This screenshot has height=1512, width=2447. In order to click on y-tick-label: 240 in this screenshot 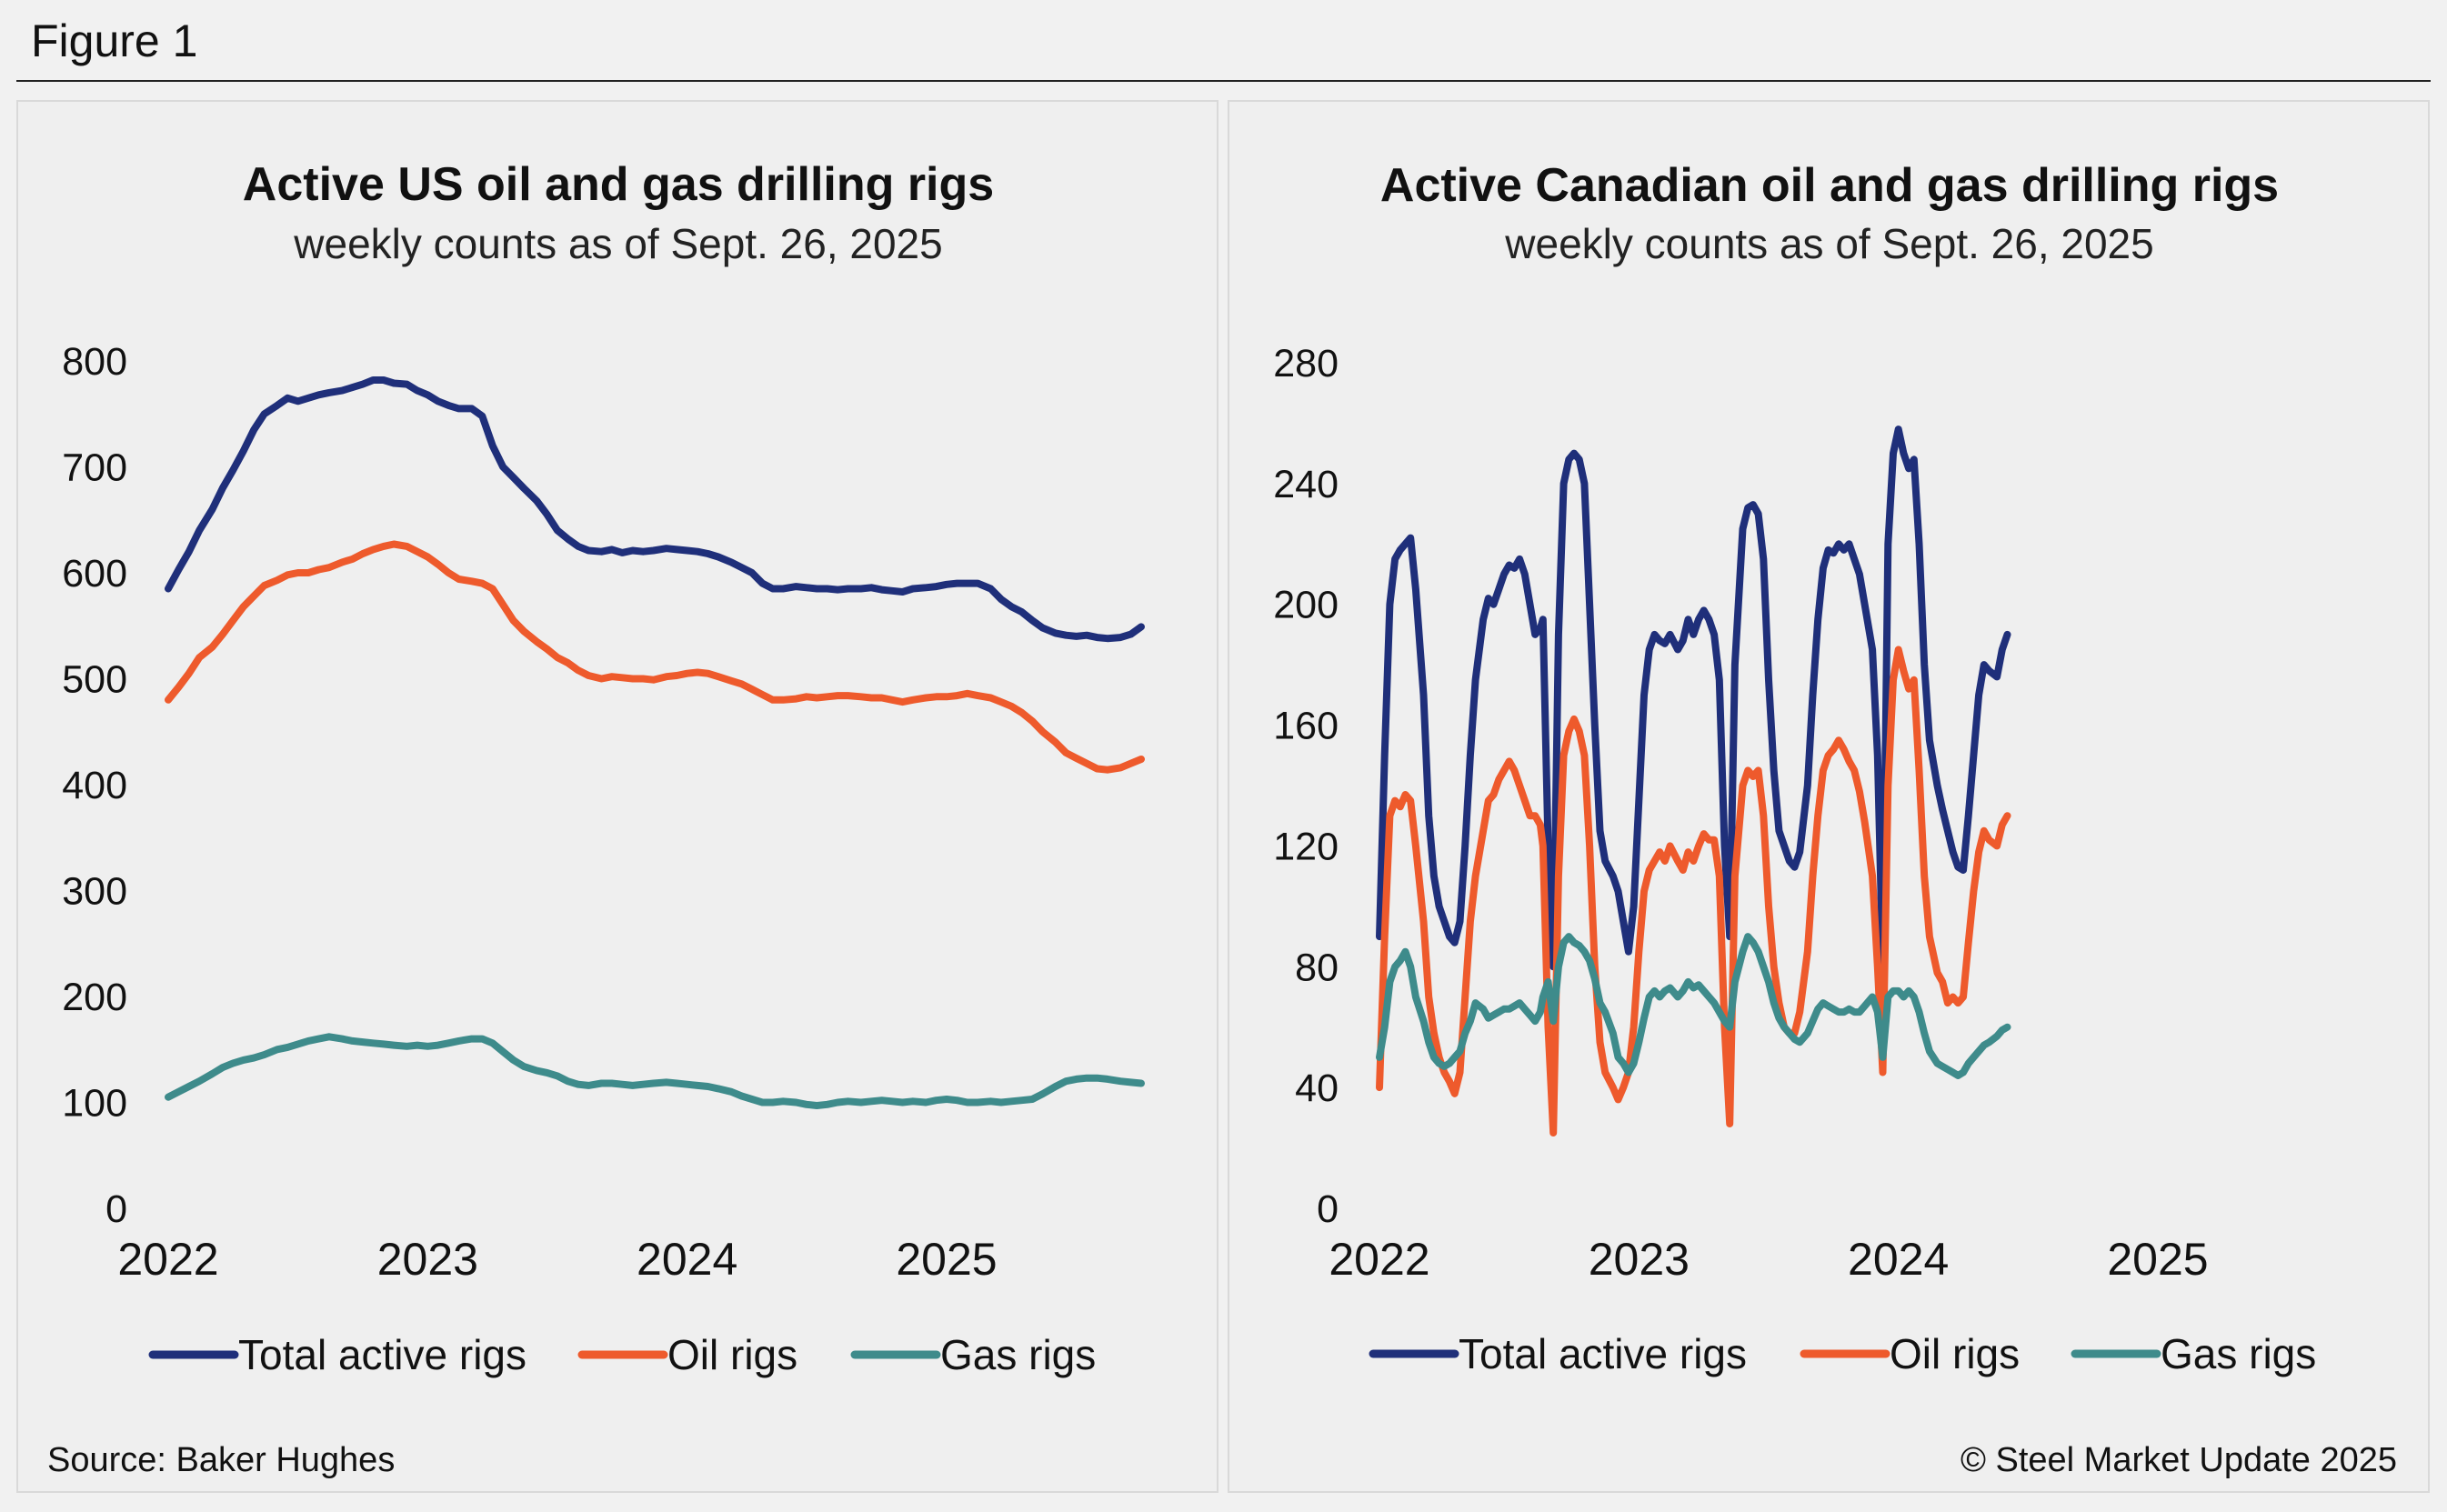, I will do `click(1306, 484)`.